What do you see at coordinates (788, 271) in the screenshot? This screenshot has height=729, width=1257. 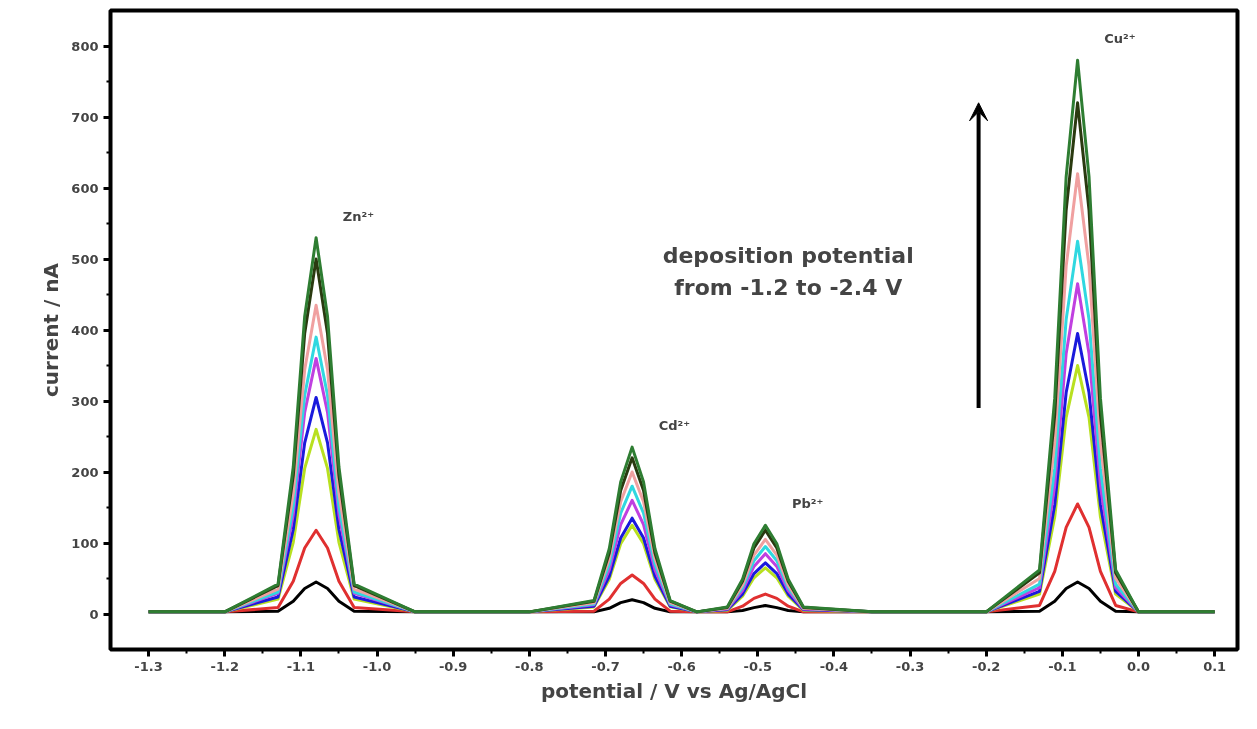 I see `annotation: deposition potential from -1.2 to -2.4 V` at bounding box center [788, 271].